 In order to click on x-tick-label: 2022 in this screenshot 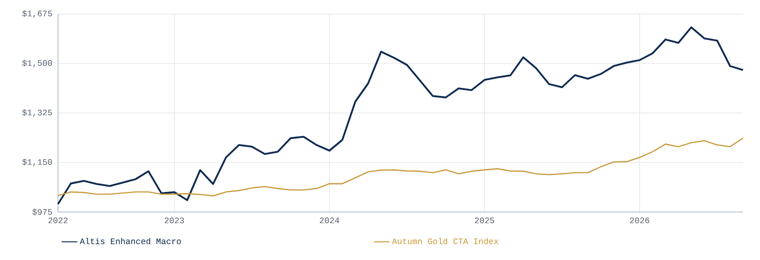, I will do `click(58, 221)`.